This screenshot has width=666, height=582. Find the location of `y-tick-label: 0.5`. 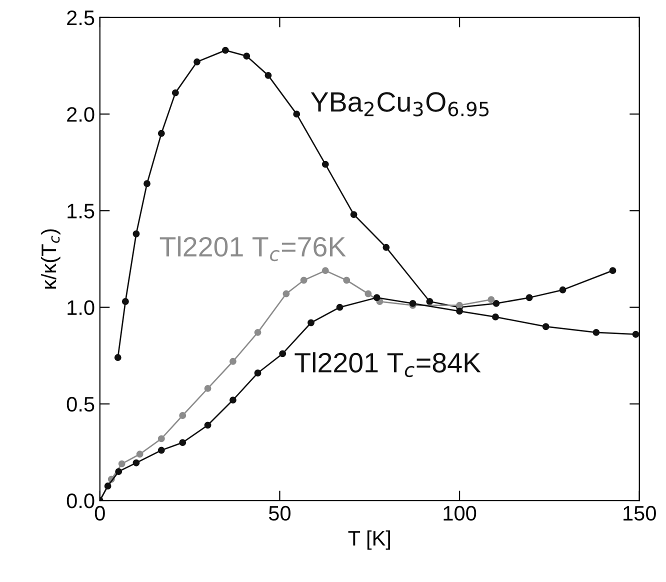

y-tick-label: 0.5 is located at coordinates (80, 404).